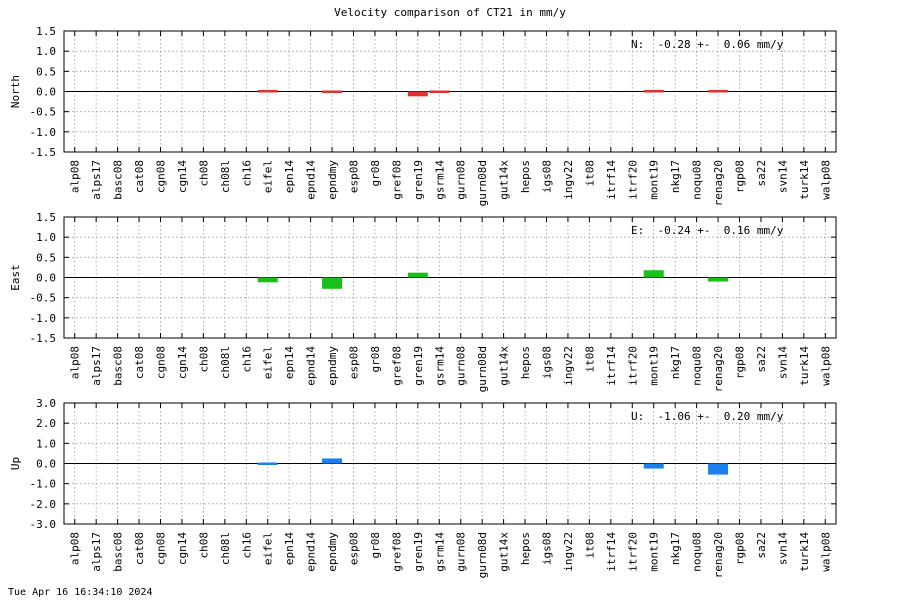  Describe the element at coordinates (139, 548) in the screenshot. I see `x-tick-label: cat08` at that location.